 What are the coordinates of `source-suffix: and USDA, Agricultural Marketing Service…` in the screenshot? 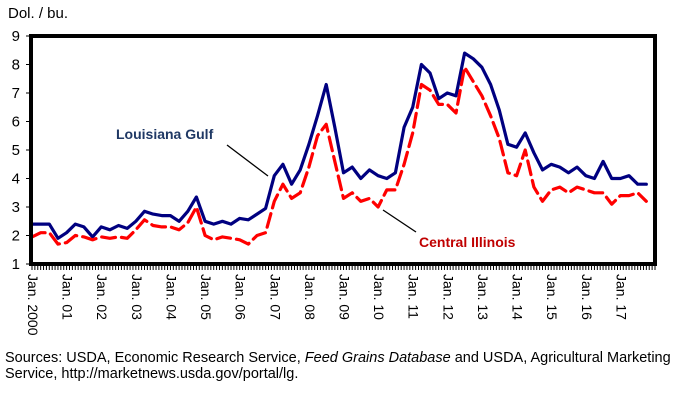 It's located at (338, 366).